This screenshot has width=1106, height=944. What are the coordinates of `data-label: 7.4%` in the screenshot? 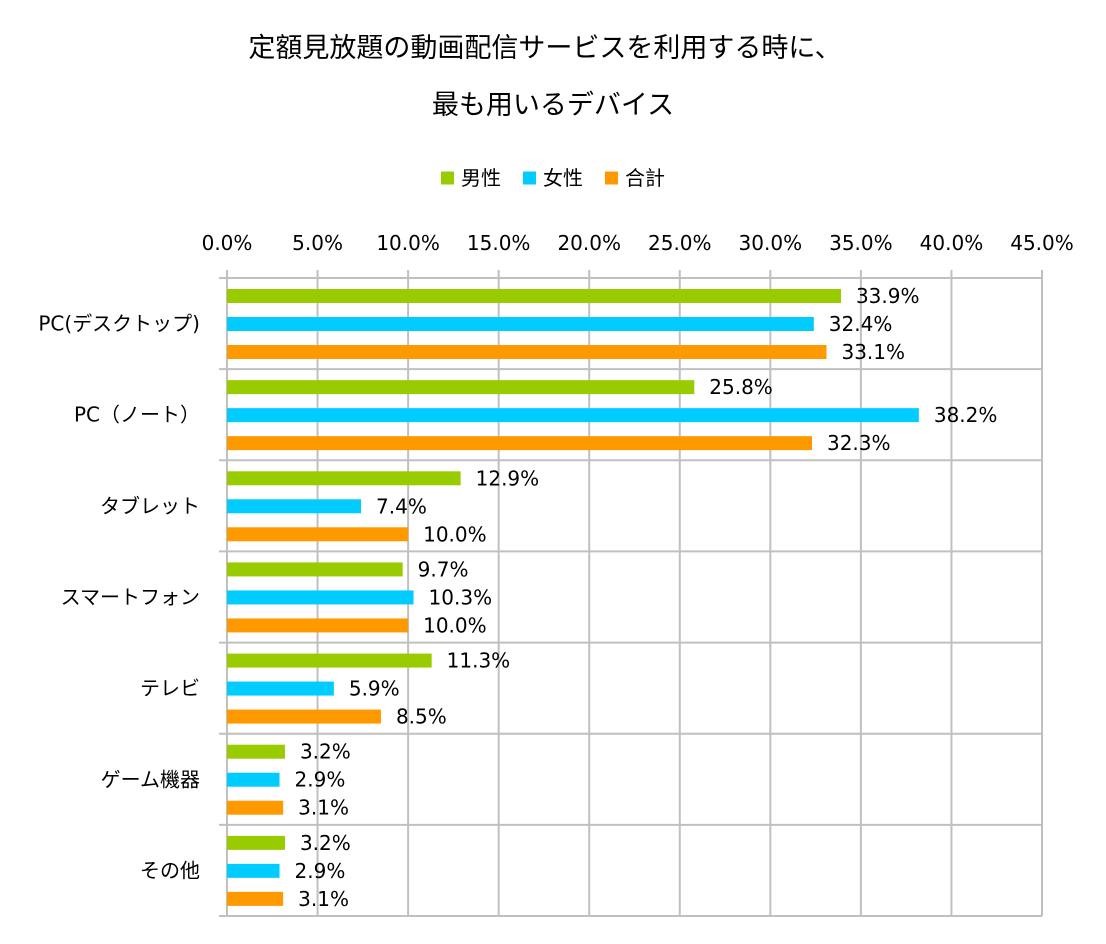 It's located at (401, 506).